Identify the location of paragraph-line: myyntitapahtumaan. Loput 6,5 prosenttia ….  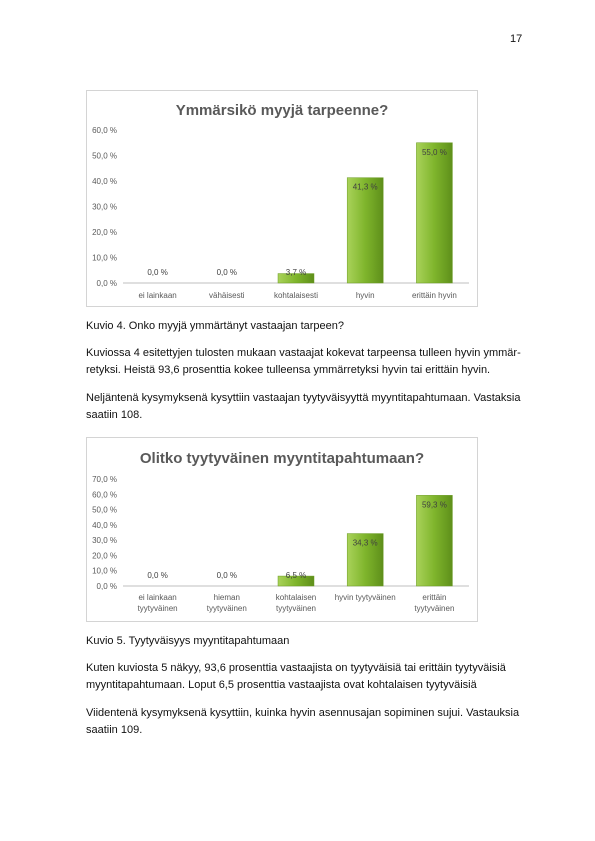
(281, 685).